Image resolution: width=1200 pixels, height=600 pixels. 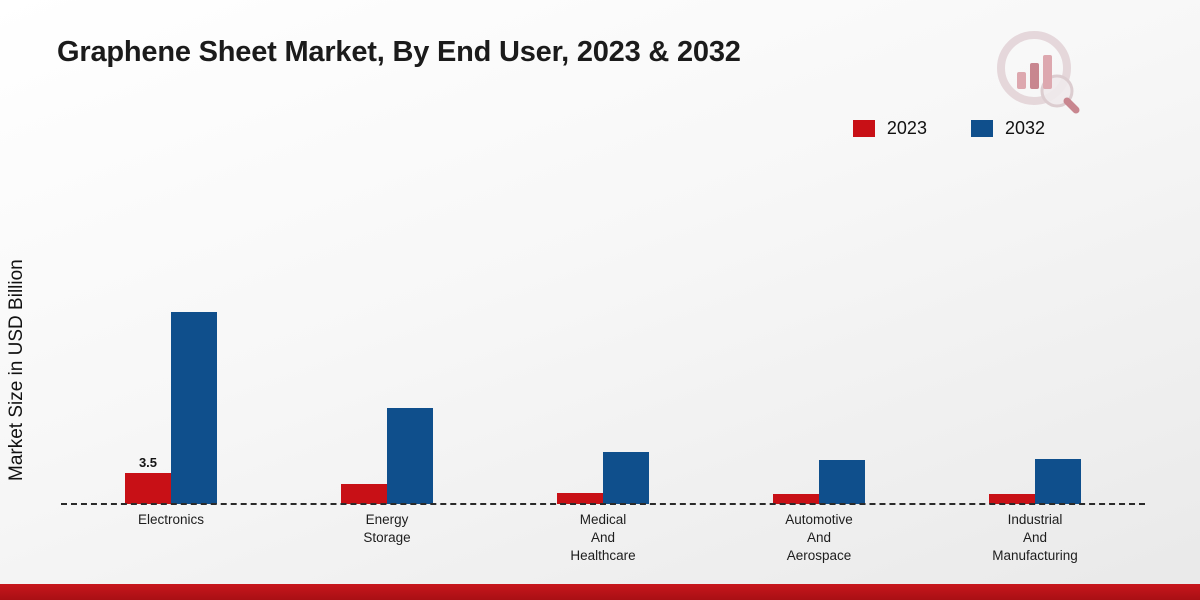 I want to click on legend-label-2023: 2023, so click(x=906, y=128).